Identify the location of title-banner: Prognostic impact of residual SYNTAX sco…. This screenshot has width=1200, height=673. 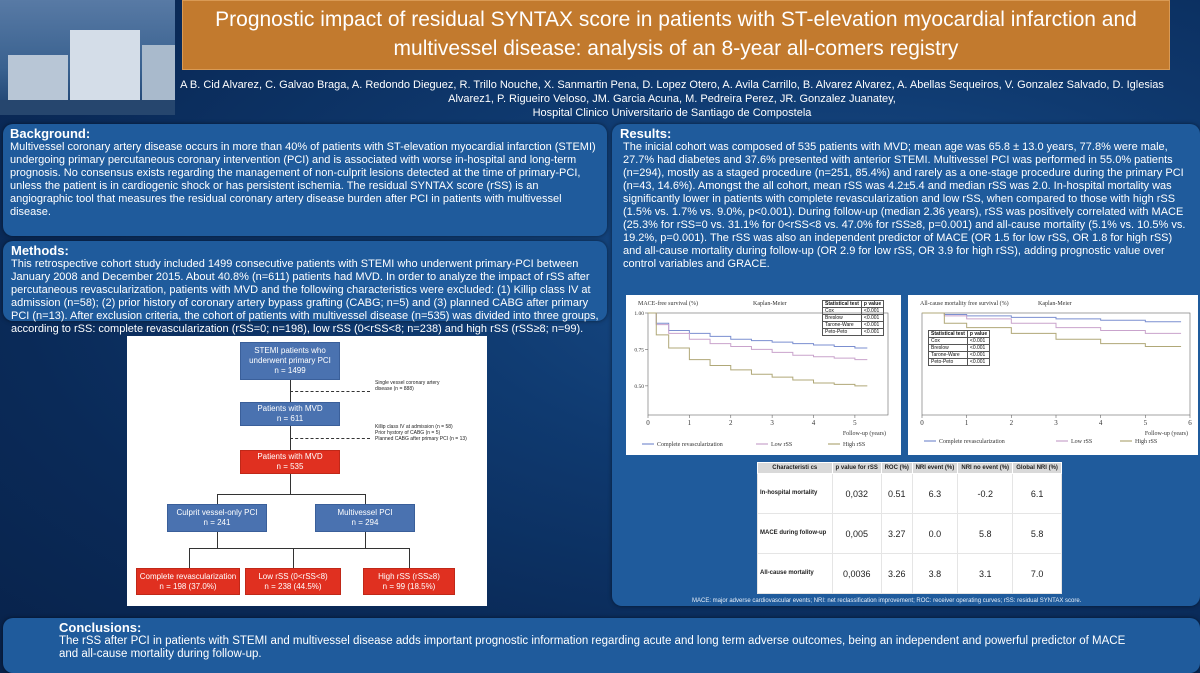
(676, 35).